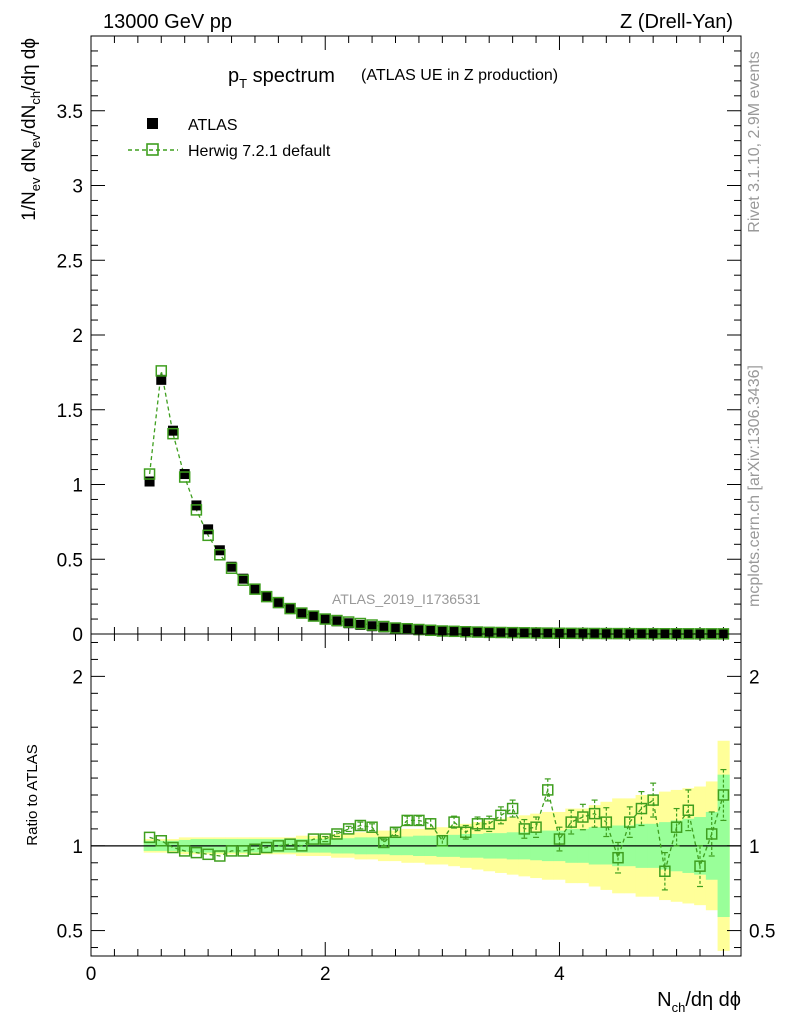 This screenshot has width=786, height=1024. I want to click on legend-herwig-marker, so click(152, 149).